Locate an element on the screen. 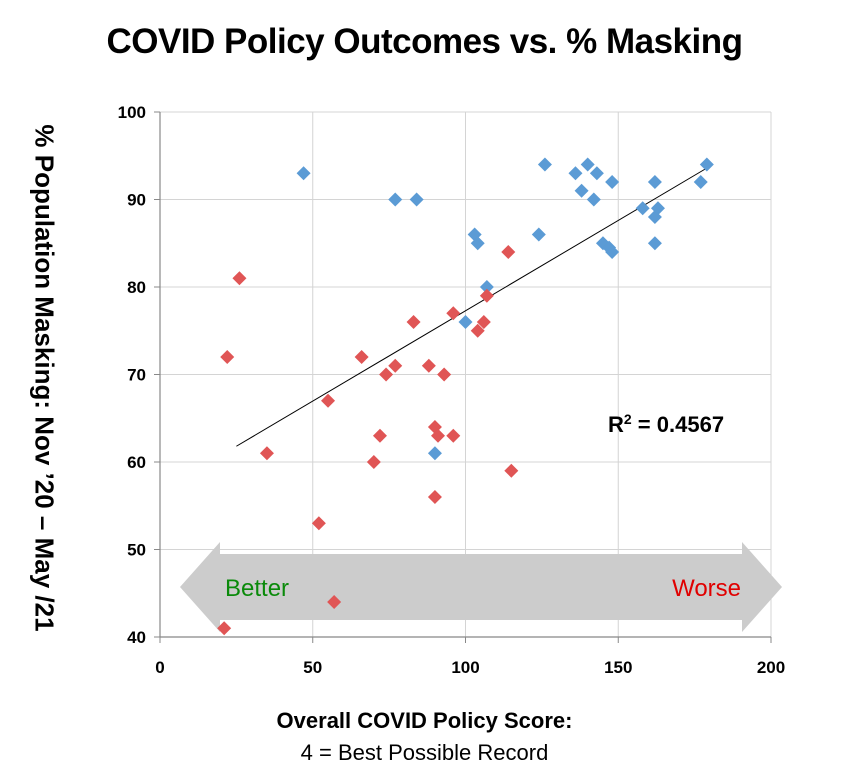 The image size is (849, 784). annotation-group: R2 = 0.4567 is located at coordinates (666, 424).